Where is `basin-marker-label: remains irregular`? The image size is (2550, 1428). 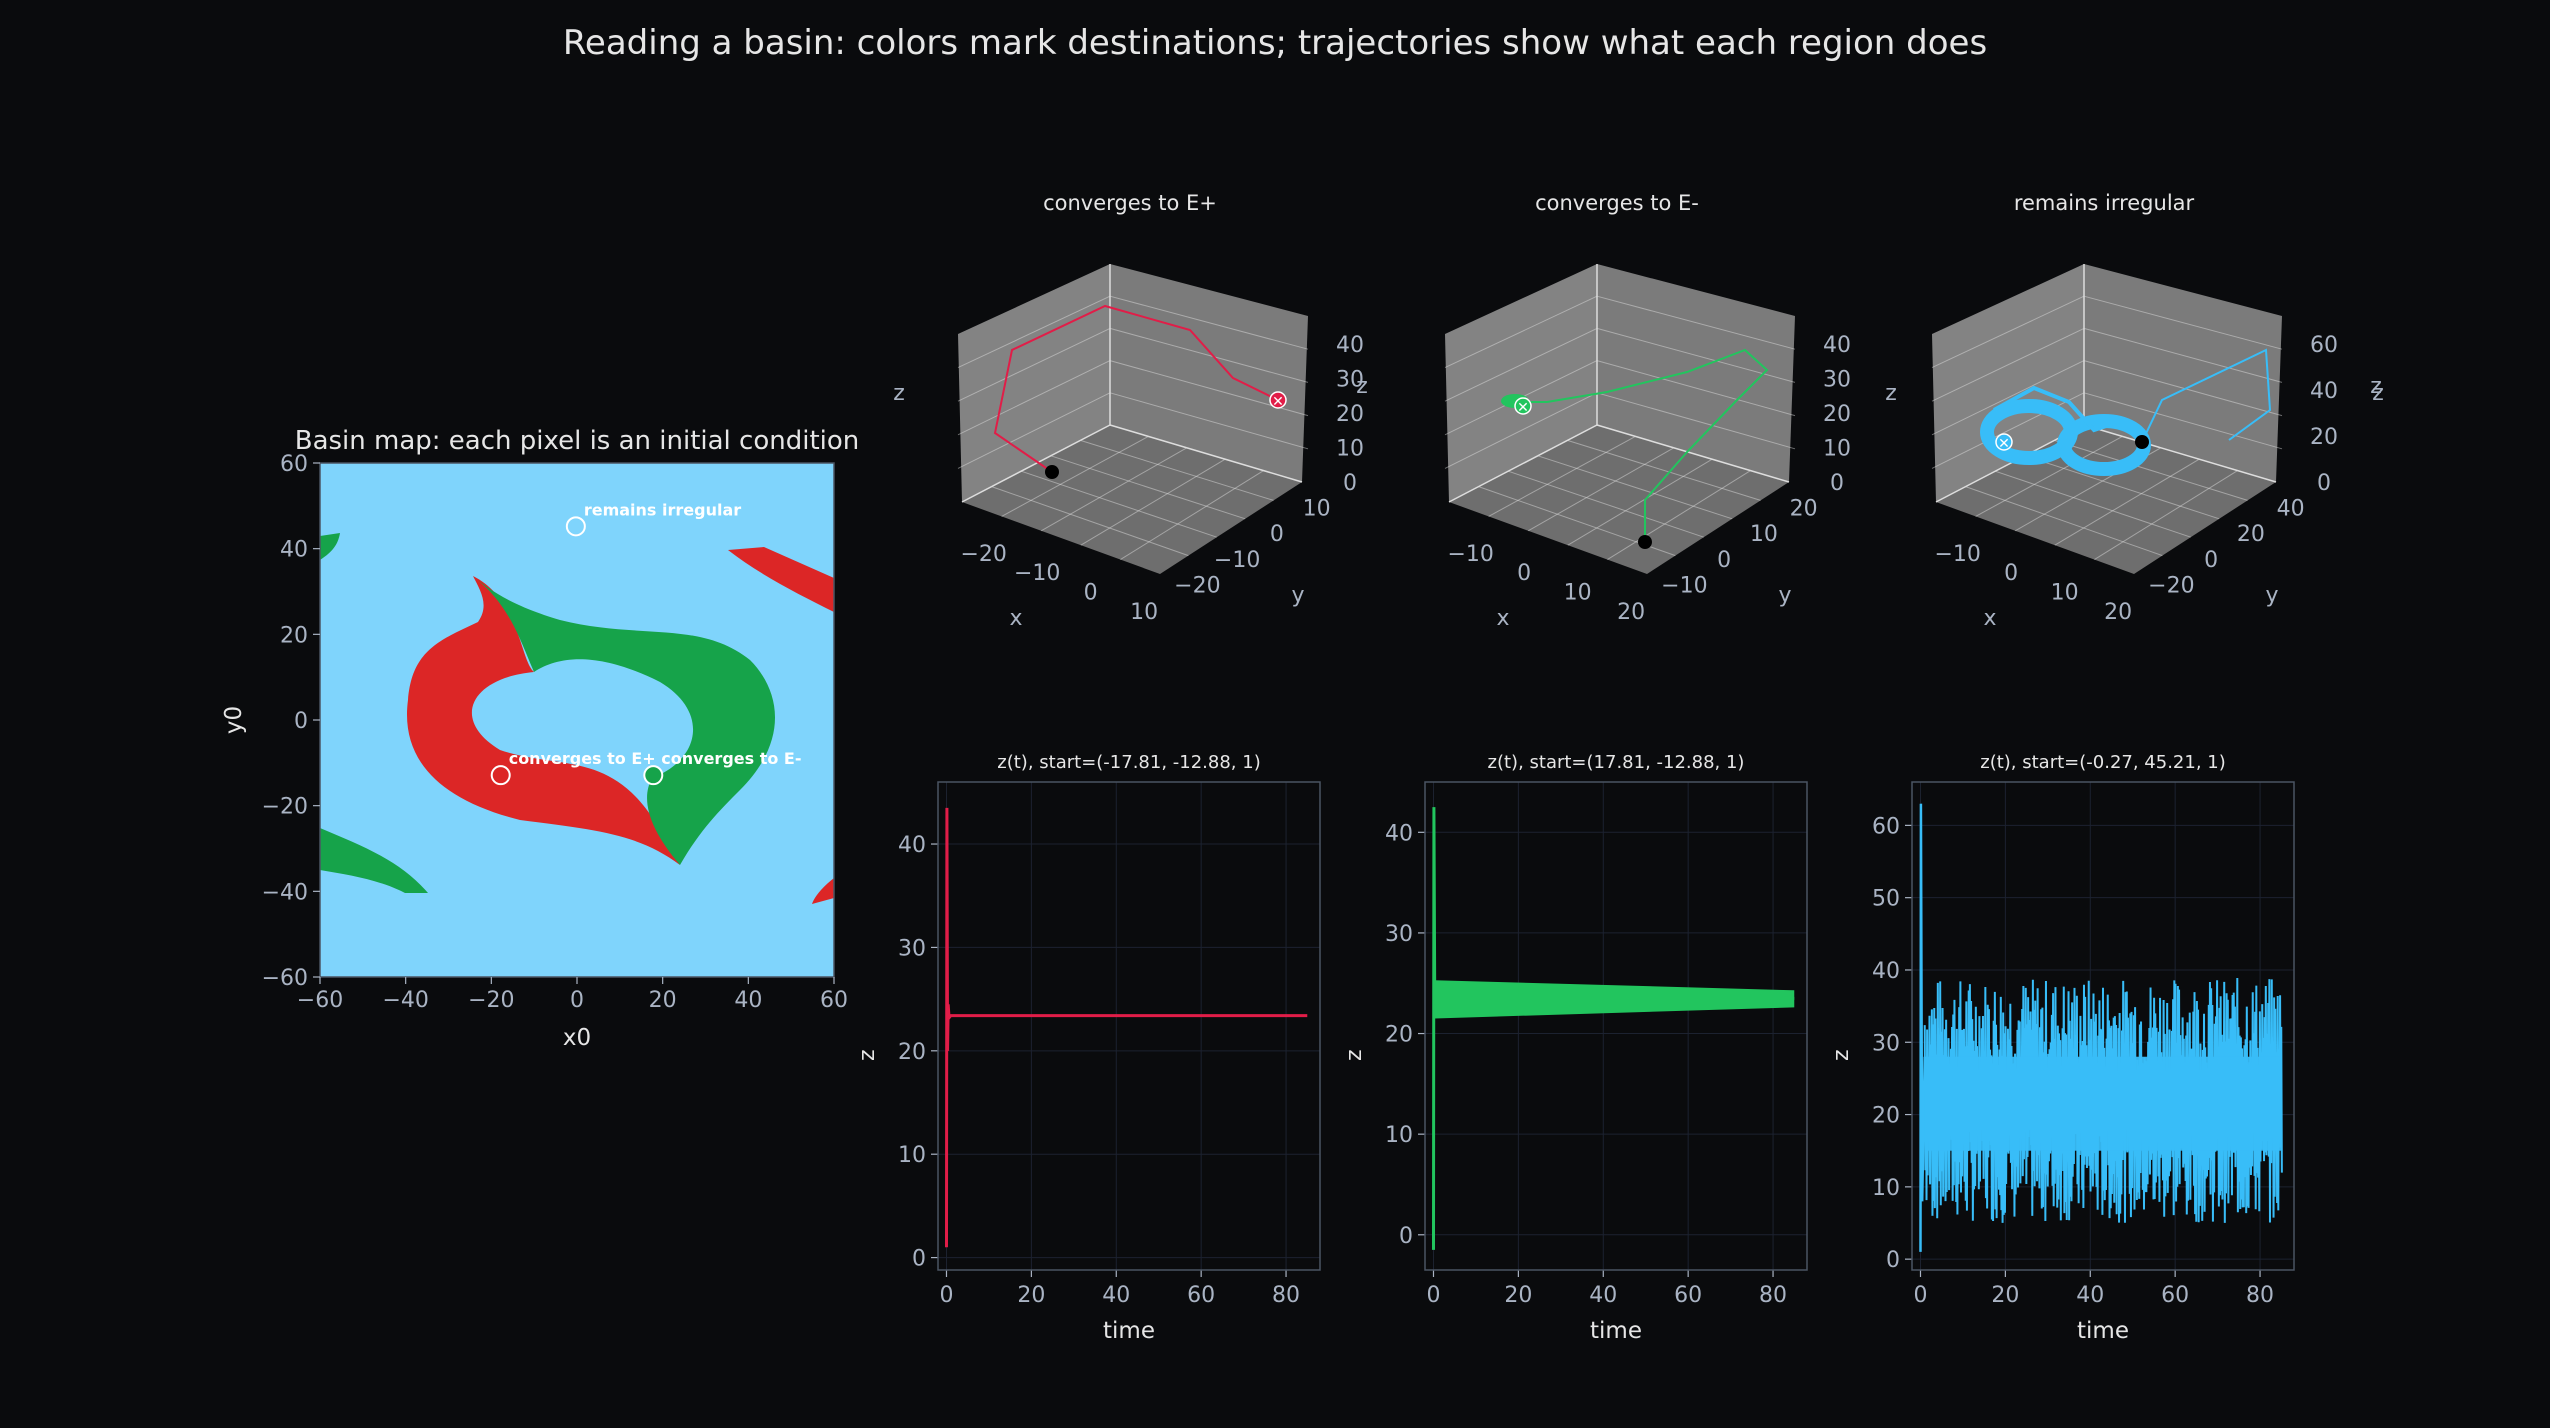
basin-marker-label: remains irregular is located at coordinates (662, 509).